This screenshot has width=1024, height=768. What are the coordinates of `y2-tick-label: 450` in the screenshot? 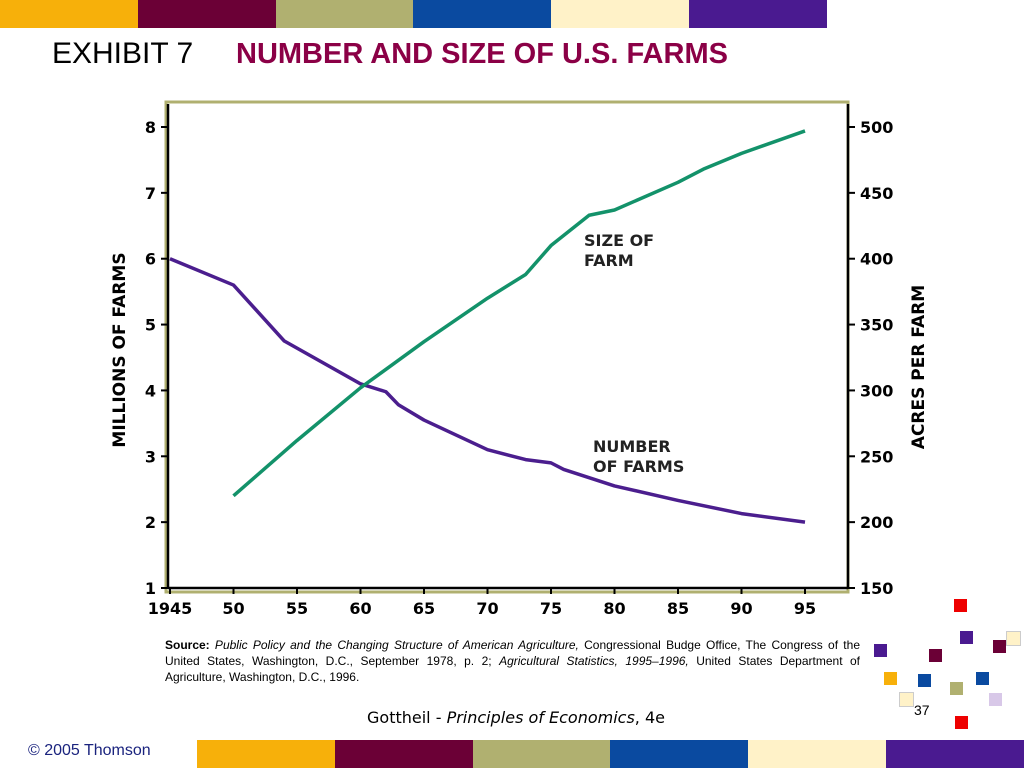 It's located at (876, 193).